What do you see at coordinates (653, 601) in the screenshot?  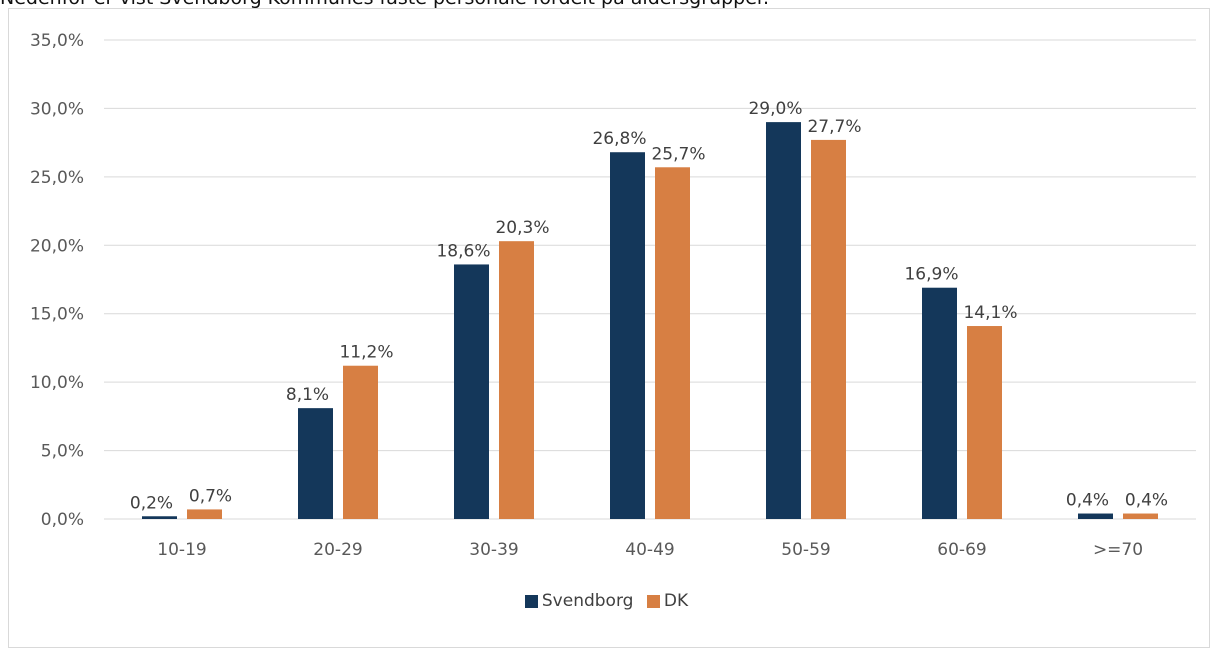 I see `legend-swatch-dk` at bounding box center [653, 601].